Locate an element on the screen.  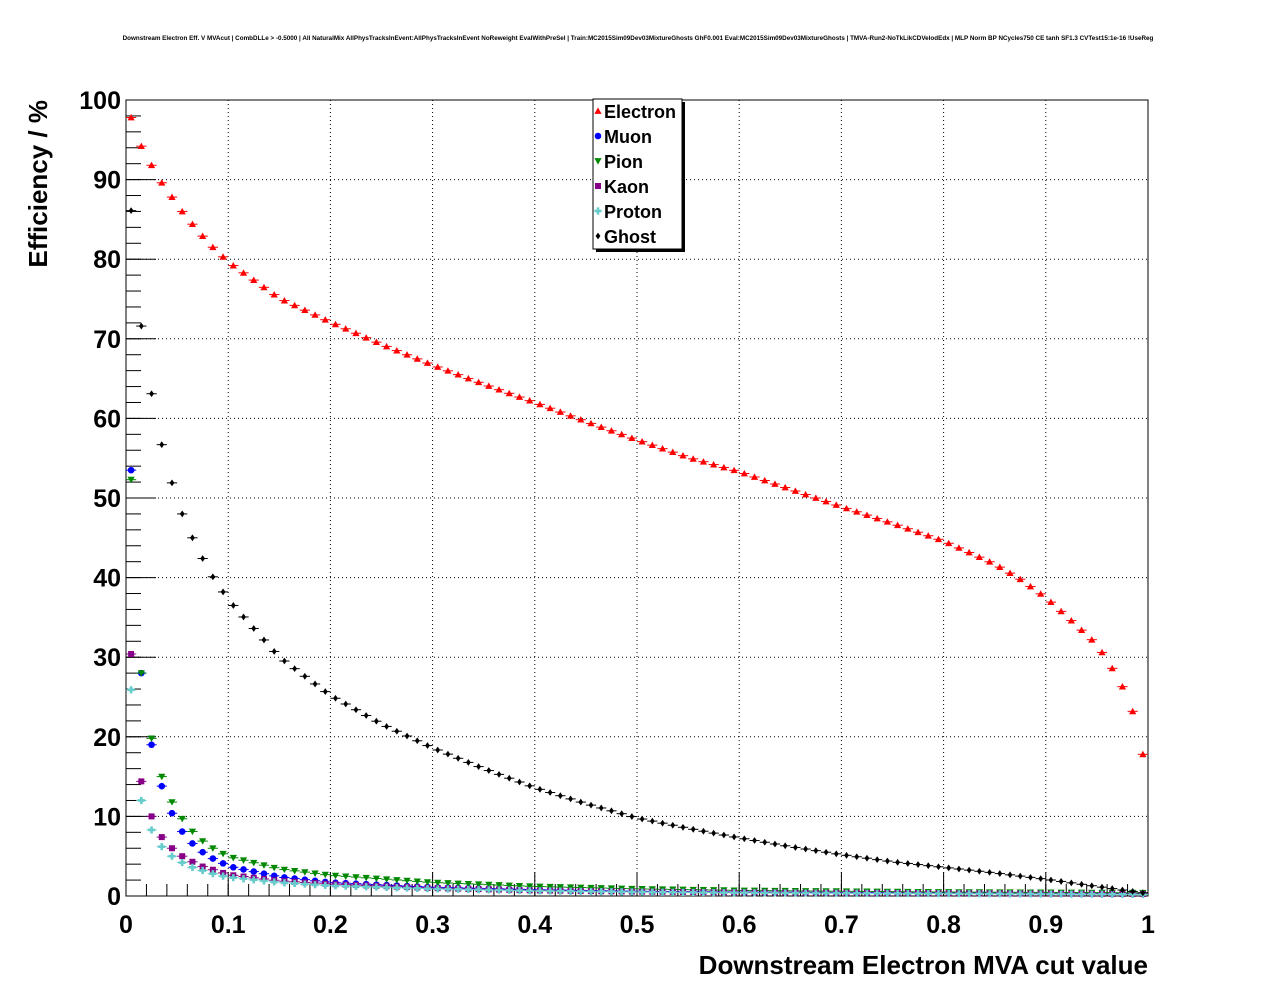
legend-marker-electron is located at coordinates (598, 110).